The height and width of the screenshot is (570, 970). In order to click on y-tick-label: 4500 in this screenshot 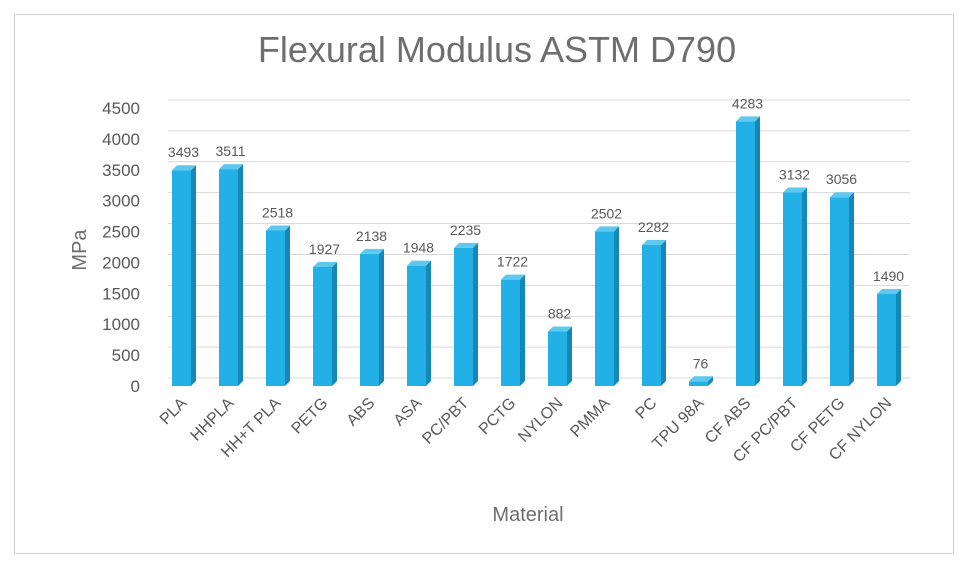, I will do `click(121, 108)`.